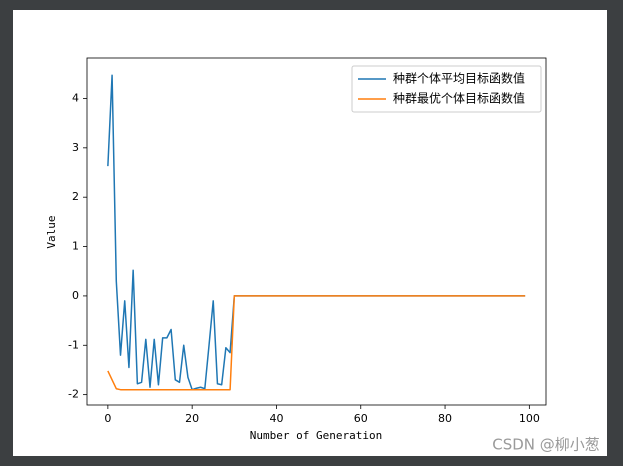 The image size is (623, 466). What do you see at coordinates (445, 418) in the screenshot?
I see `x-tick-label: 80` at bounding box center [445, 418].